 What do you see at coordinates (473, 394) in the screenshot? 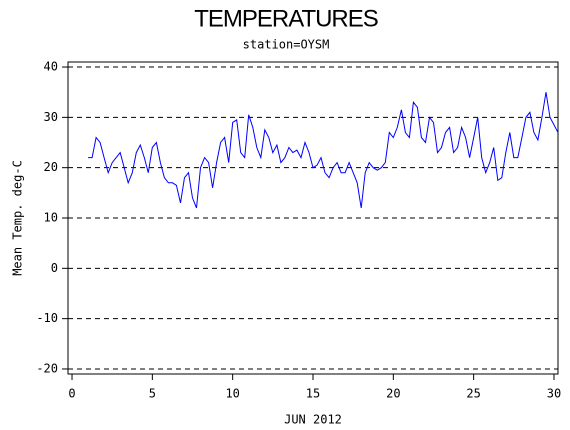
I see `x-tick-label: 25` at bounding box center [473, 394].